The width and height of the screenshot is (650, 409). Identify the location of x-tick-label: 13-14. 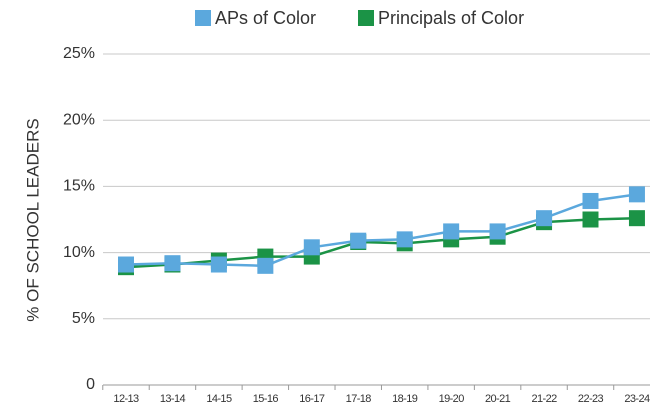
(173, 399).